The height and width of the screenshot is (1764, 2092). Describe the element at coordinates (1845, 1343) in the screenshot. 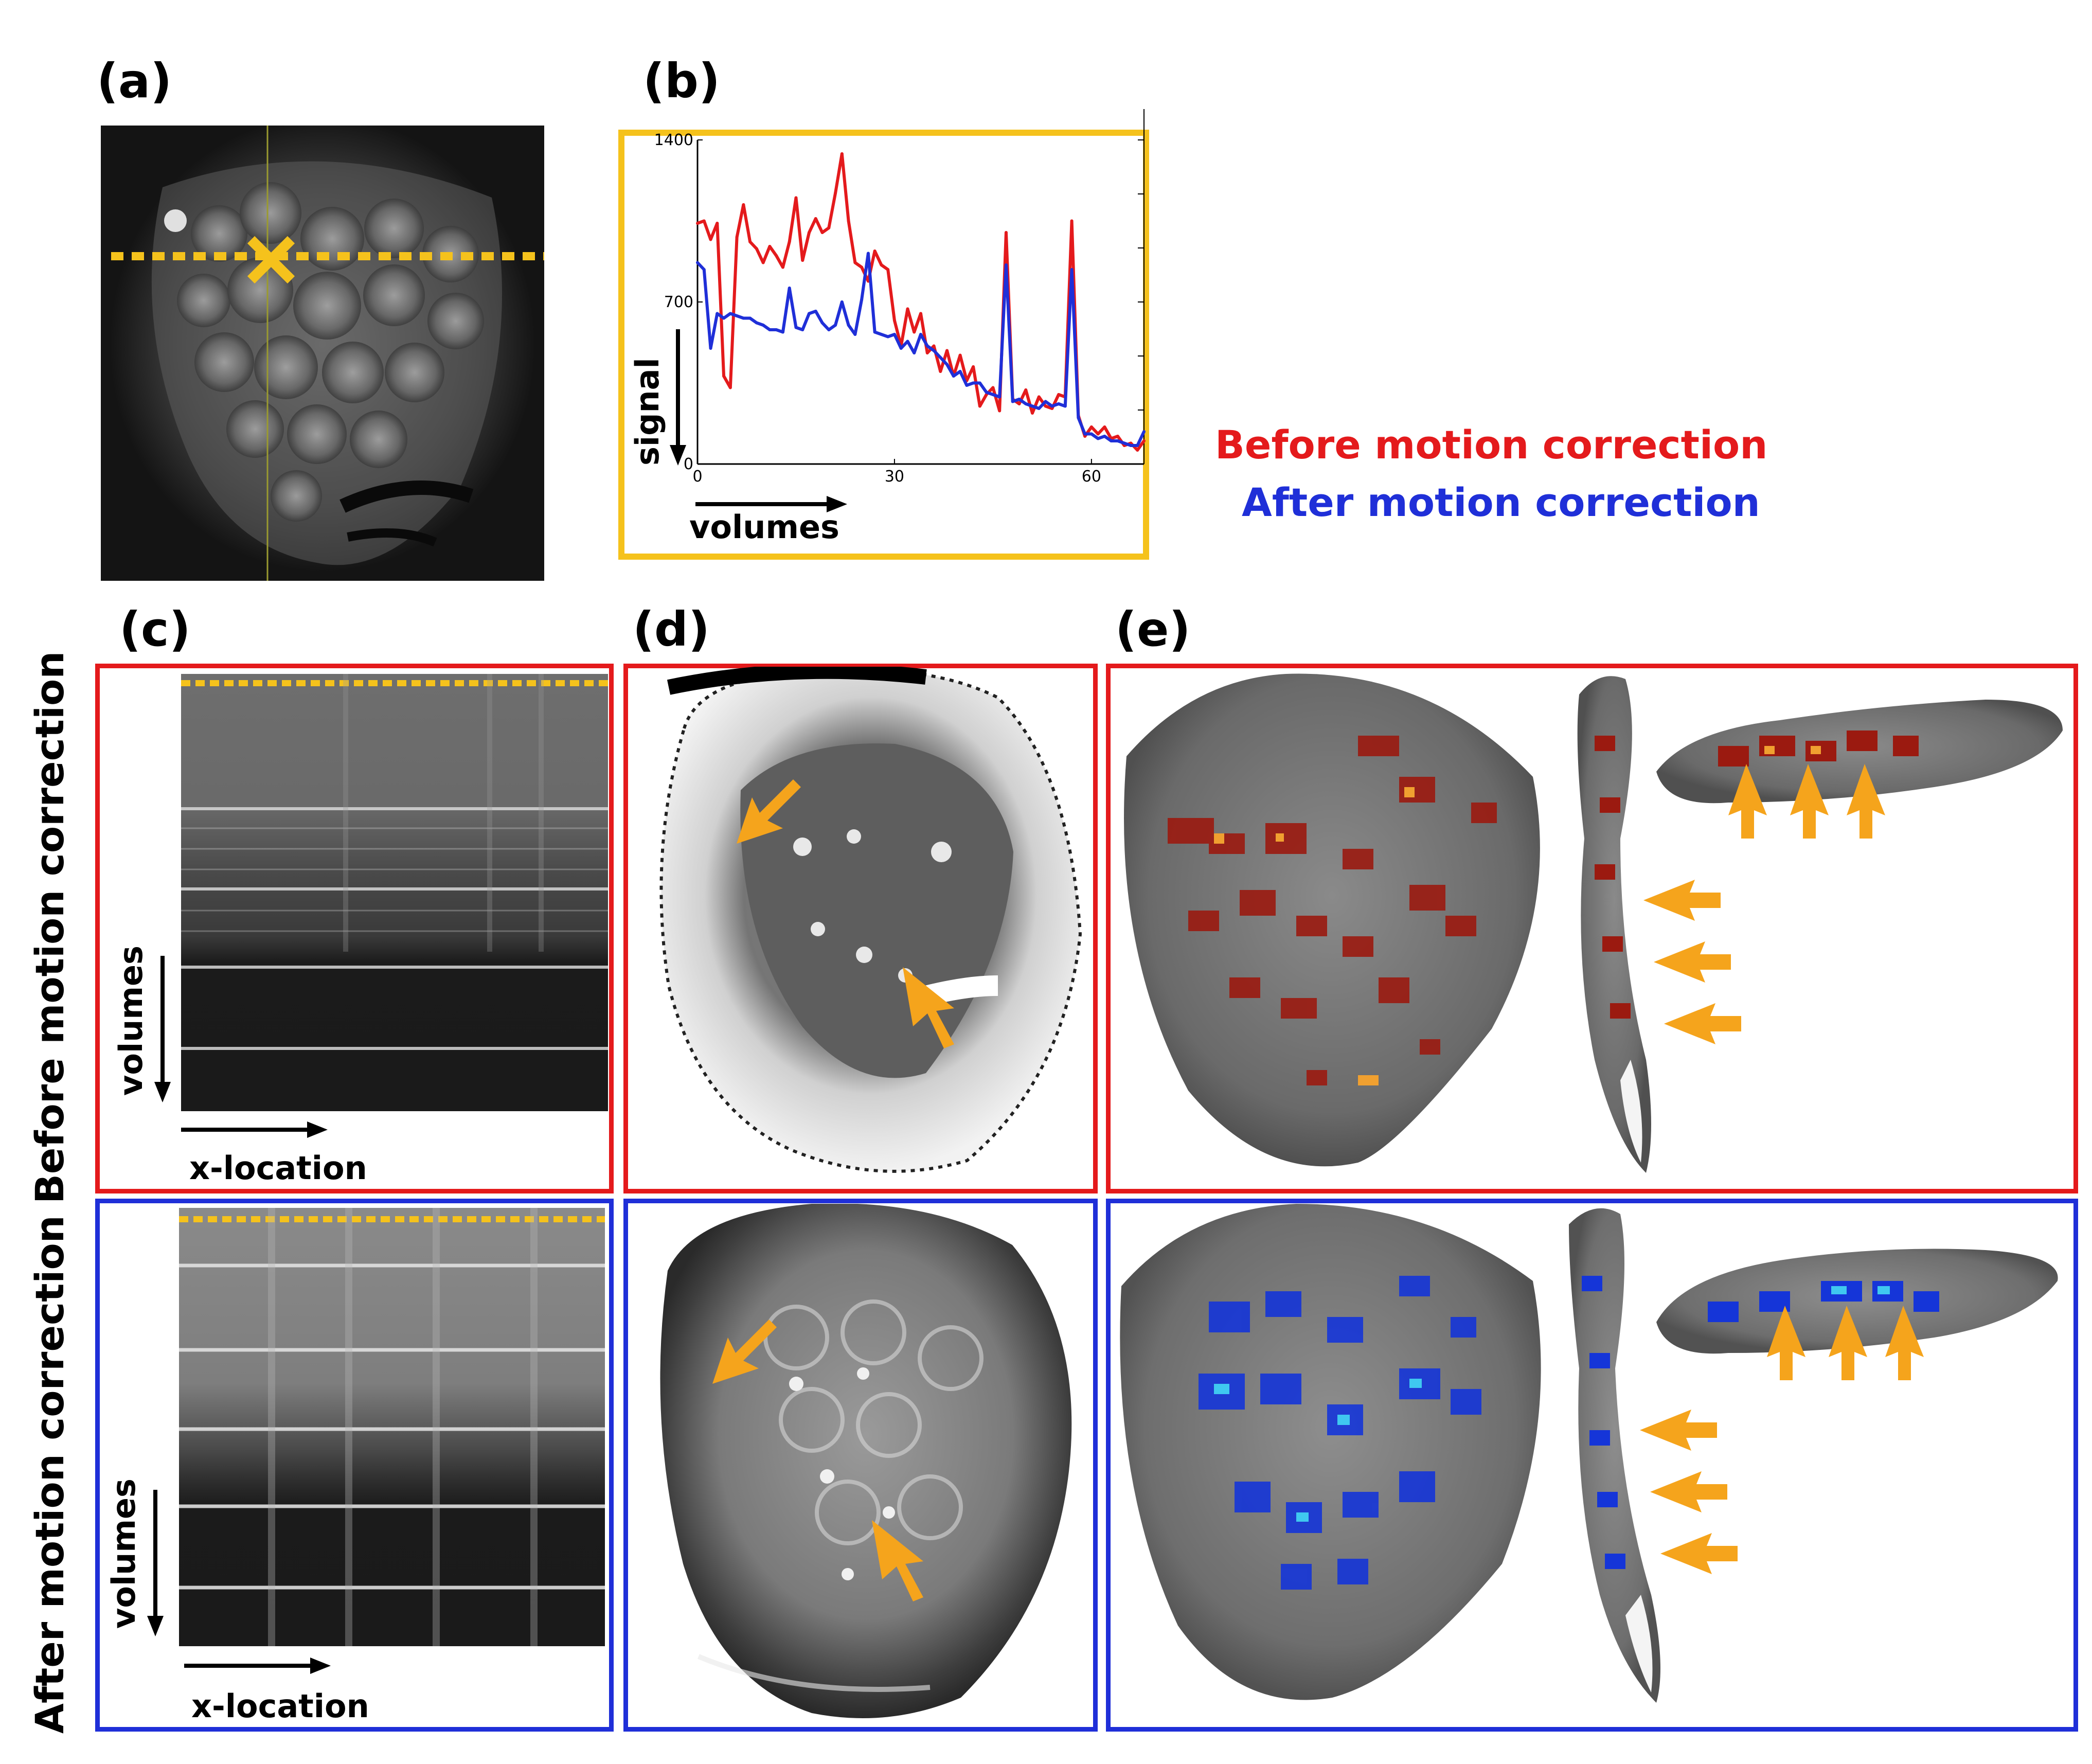

I see `panel-e-after-arrows-up` at that location.